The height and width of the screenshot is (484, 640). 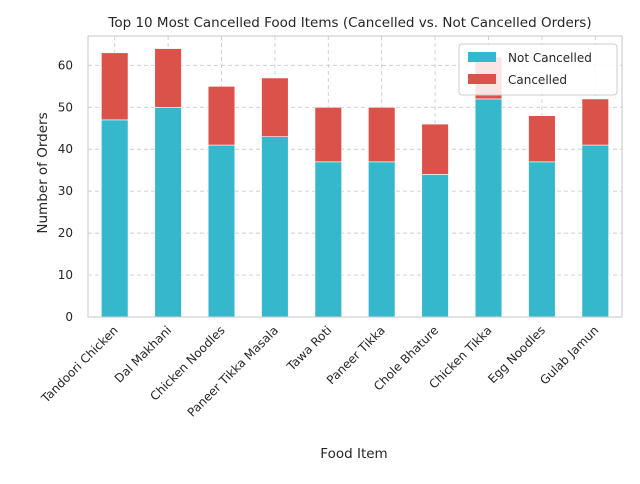 What do you see at coordinates (537, 80) in the screenshot?
I see `legend-label-cancelled: Cancelled` at bounding box center [537, 80].